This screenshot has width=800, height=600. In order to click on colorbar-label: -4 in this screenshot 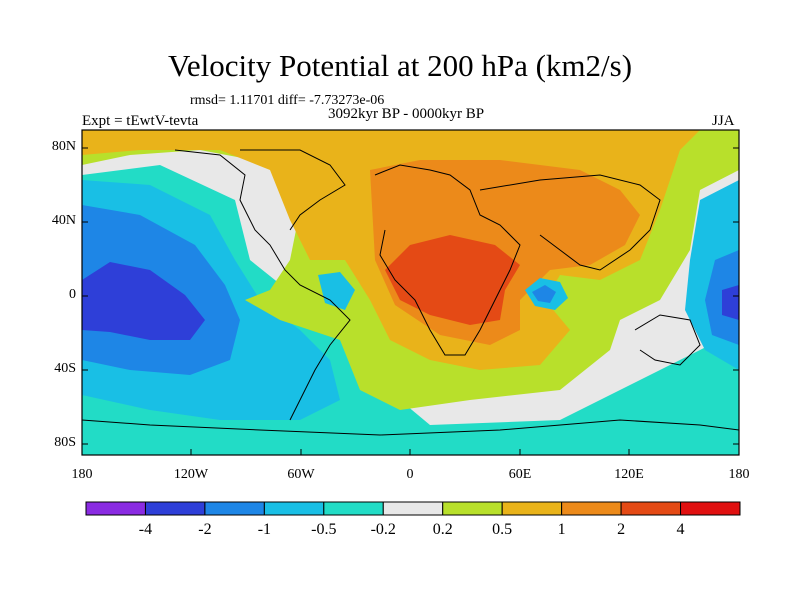, I will do `click(145, 529)`.